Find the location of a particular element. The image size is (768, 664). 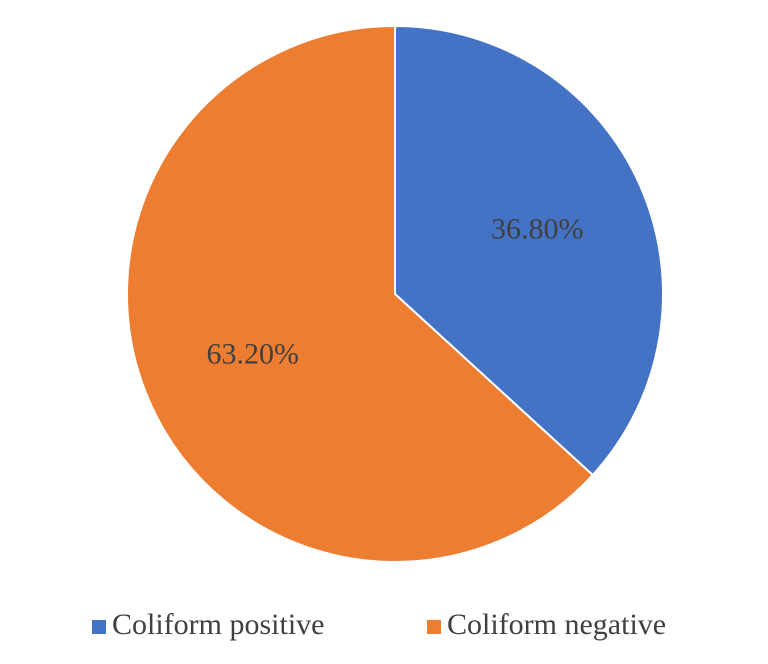

data-label-coliform-positive: 36.80% is located at coordinates (537, 228).